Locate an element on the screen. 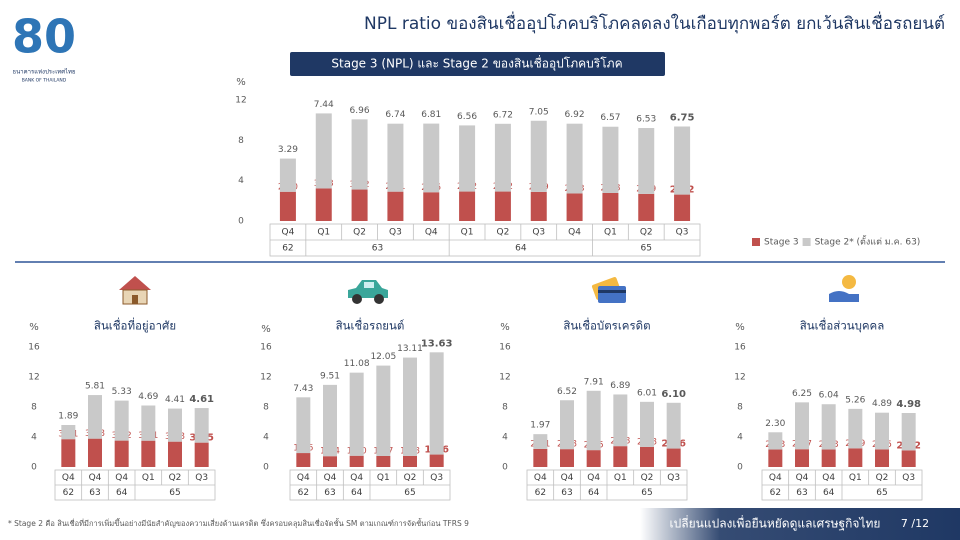 The height and width of the screenshot is (540, 960). data-label: 5.26 is located at coordinates (855, 400).